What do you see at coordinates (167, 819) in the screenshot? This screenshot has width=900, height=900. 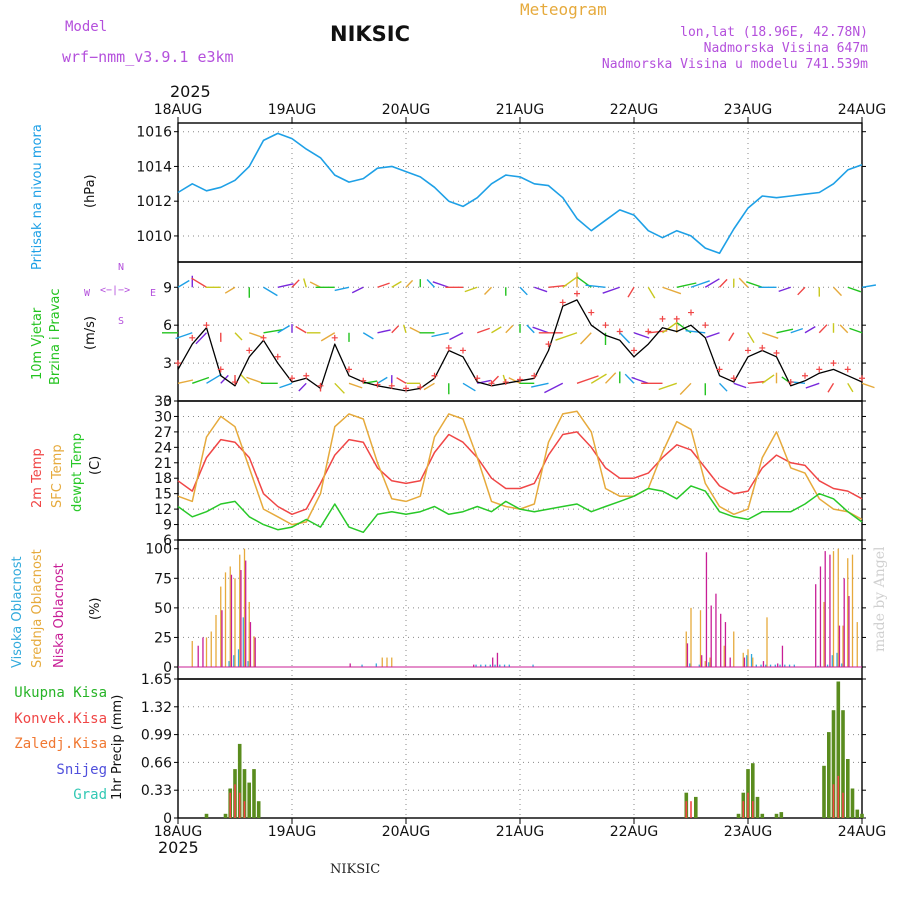 I see `y-tick-label: 0` at bounding box center [167, 819].